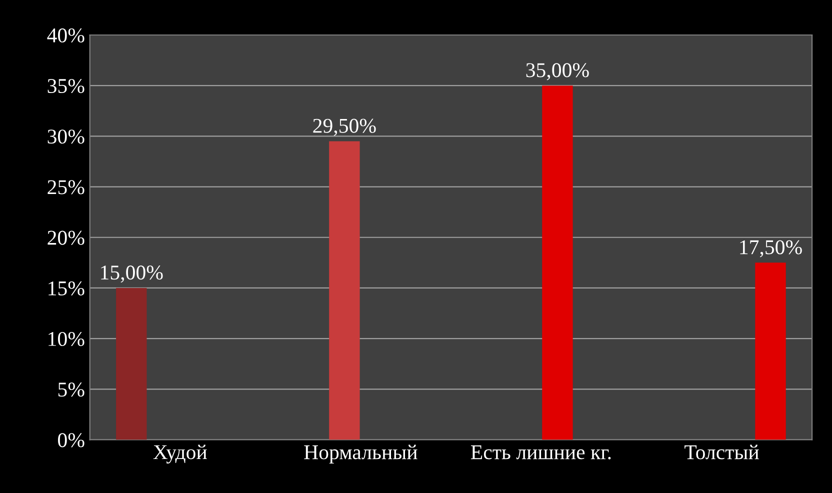 Image resolution: width=832 pixels, height=493 pixels. Describe the element at coordinates (344, 127) in the screenshot. I see `data-label: 29,50%` at that location.